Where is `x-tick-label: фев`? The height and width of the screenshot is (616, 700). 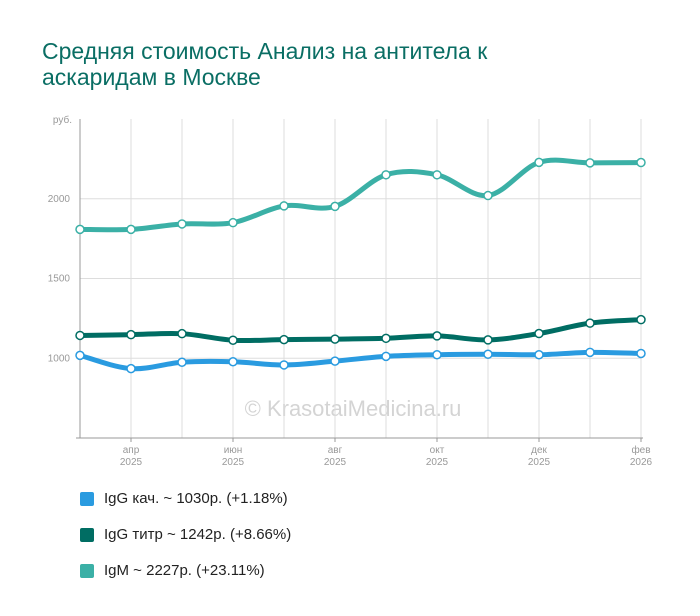 x-tick-label: фев is located at coordinates (640, 450).